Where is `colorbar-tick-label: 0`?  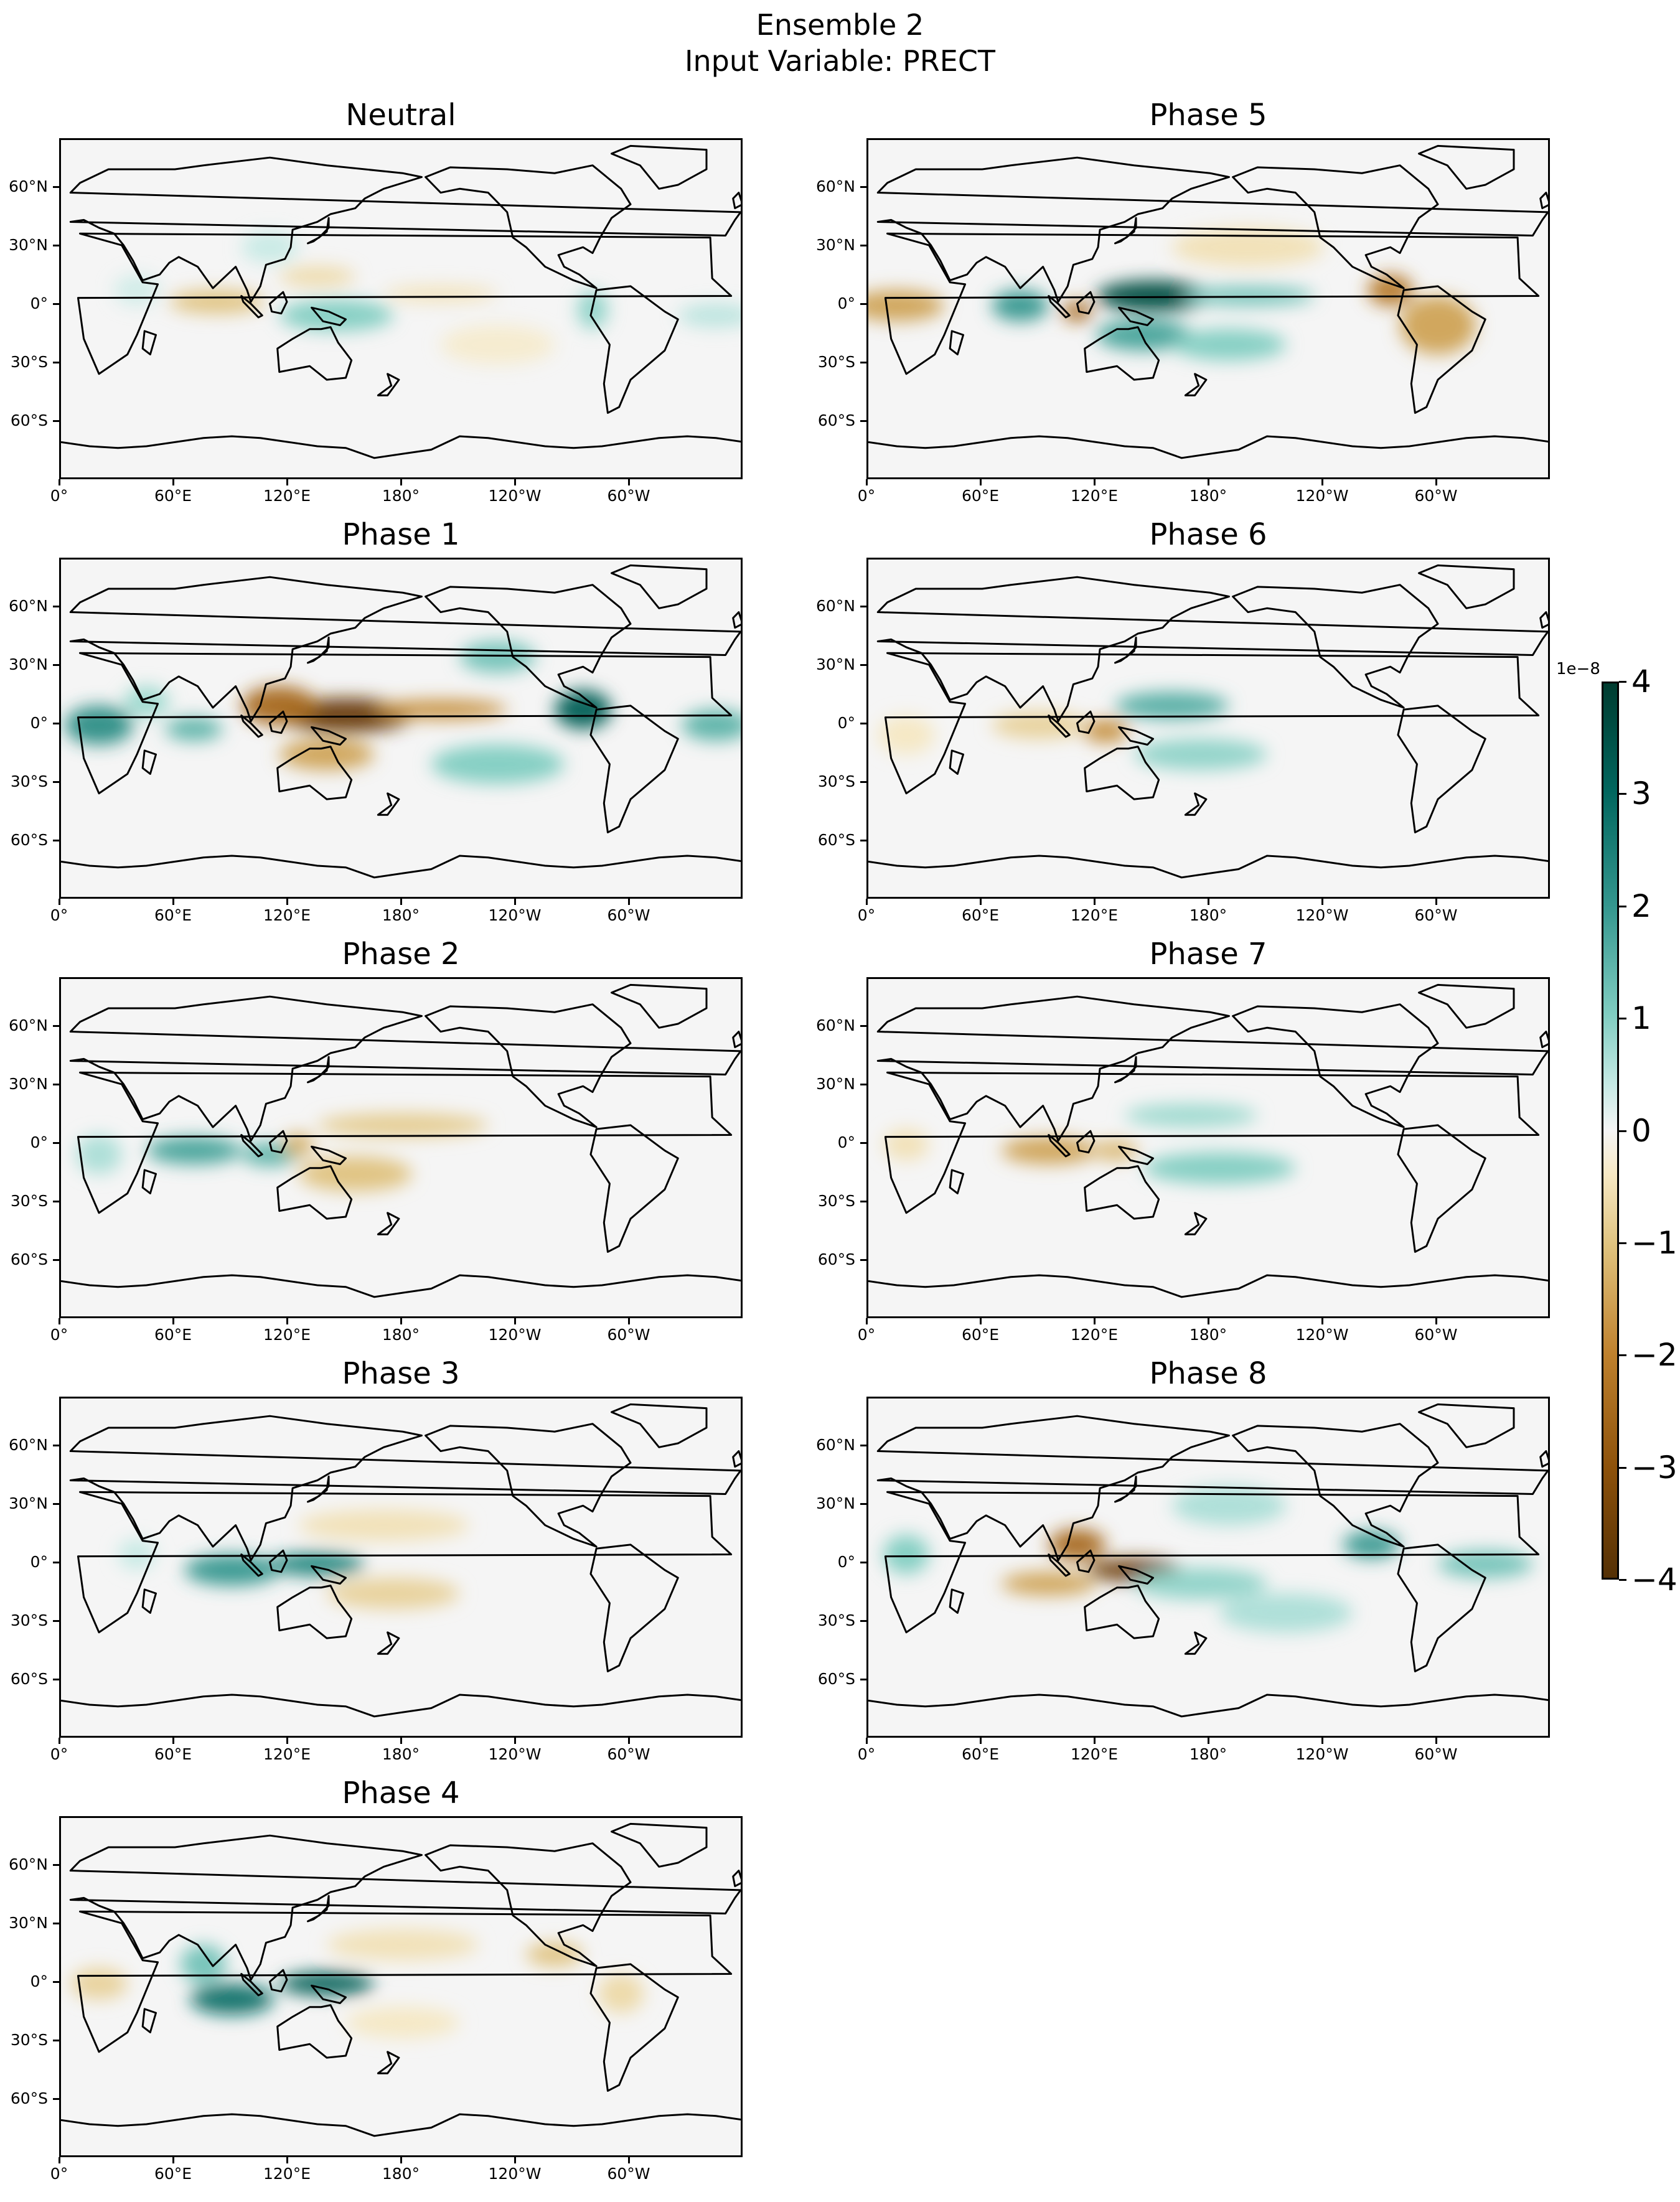 colorbar-tick-label: 0 is located at coordinates (1641, 1131).